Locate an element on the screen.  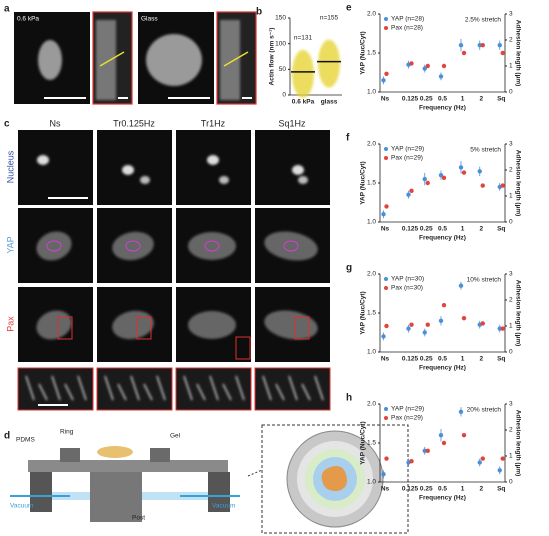
wall is located at coordinates (41, 492).